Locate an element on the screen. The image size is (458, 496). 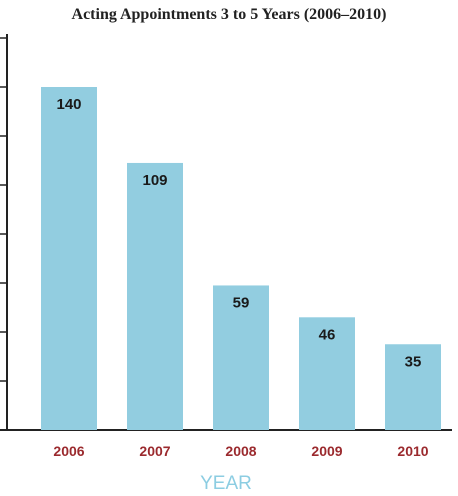
value-label-2009: 46 is located at coordinates (327, 334).